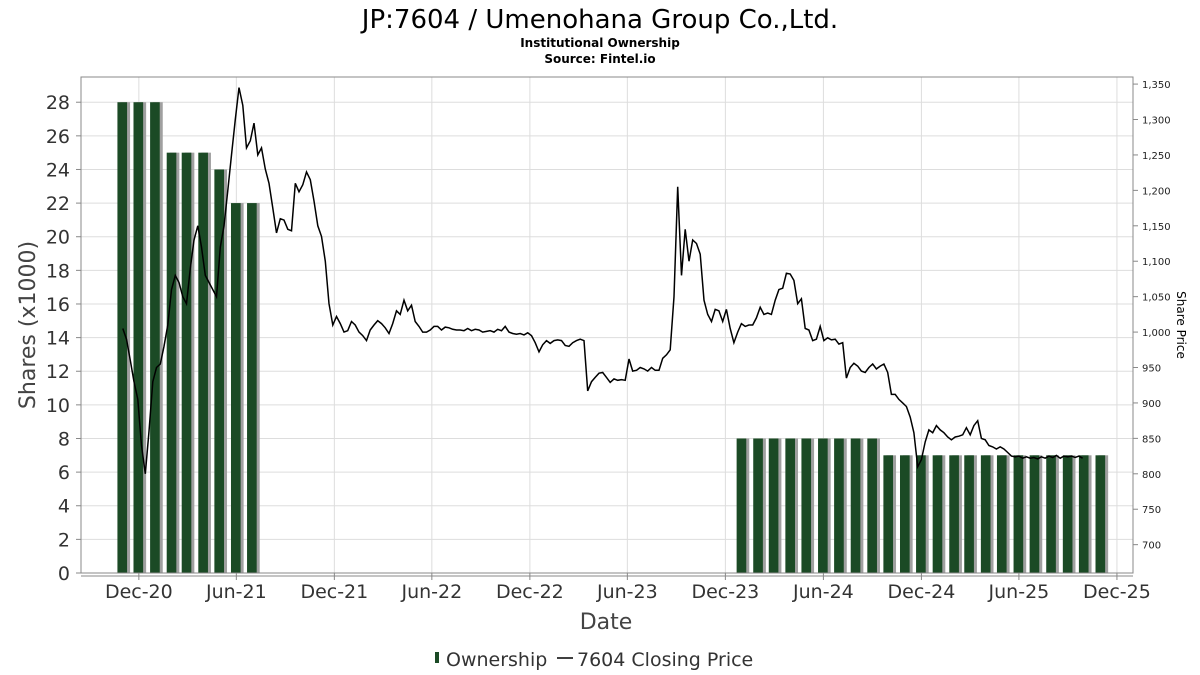 The image size is (1200, 675). What do you see at coordinates (64, 574) in the screenshot?
I see `y-tick-label: 0` at bounding box center [64, 574].